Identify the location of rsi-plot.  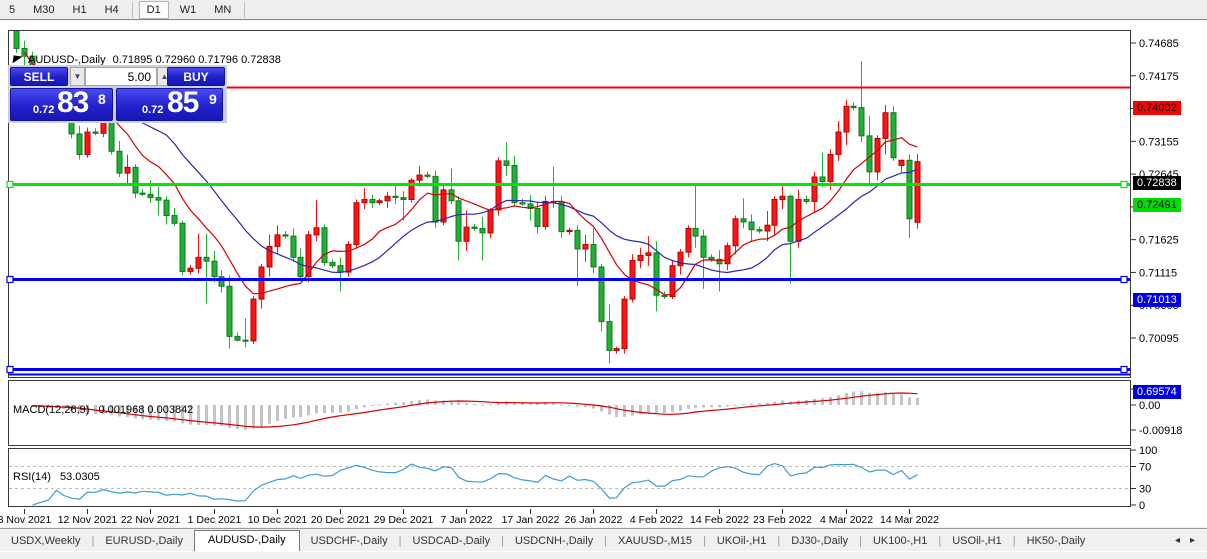
(569, 484).